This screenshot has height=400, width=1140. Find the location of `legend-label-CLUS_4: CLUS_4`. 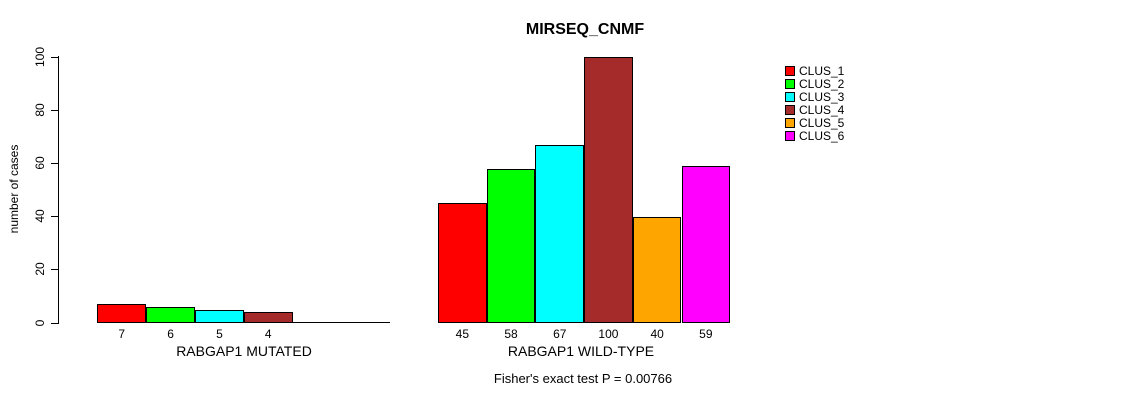

legend-label-CLUS_4: CLUS_4 is located at coordinates (822, 110).